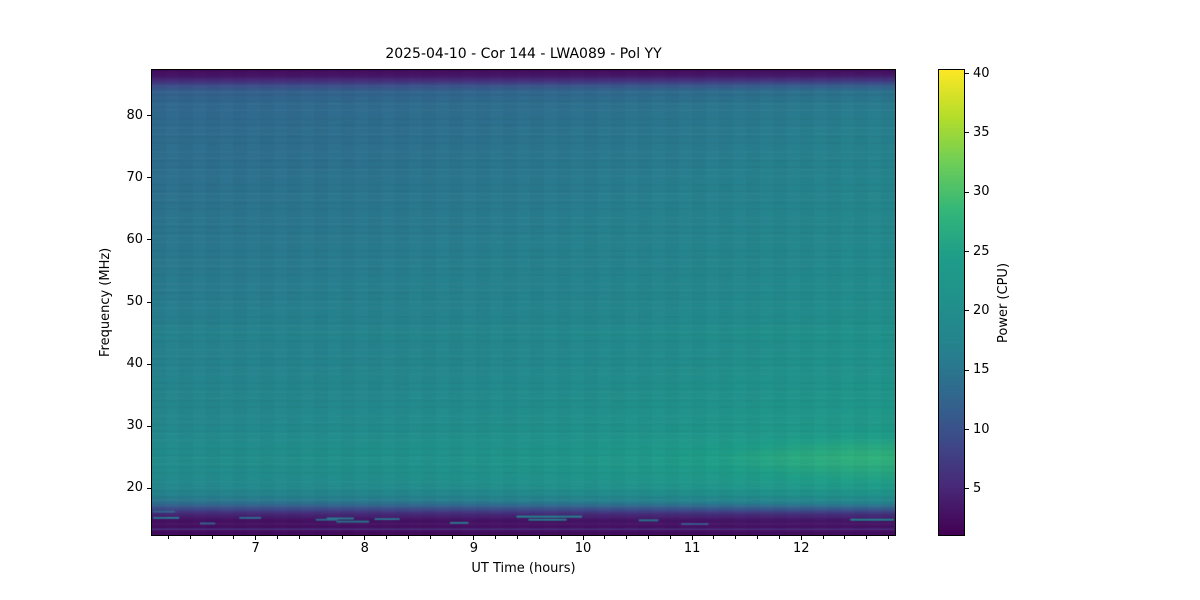 Image resolution: width=1200 pixels, height=600 pixels. Describe the element at coordinates (134, 426) in the screenshot. I see `y-tick-label: 30` at that location.